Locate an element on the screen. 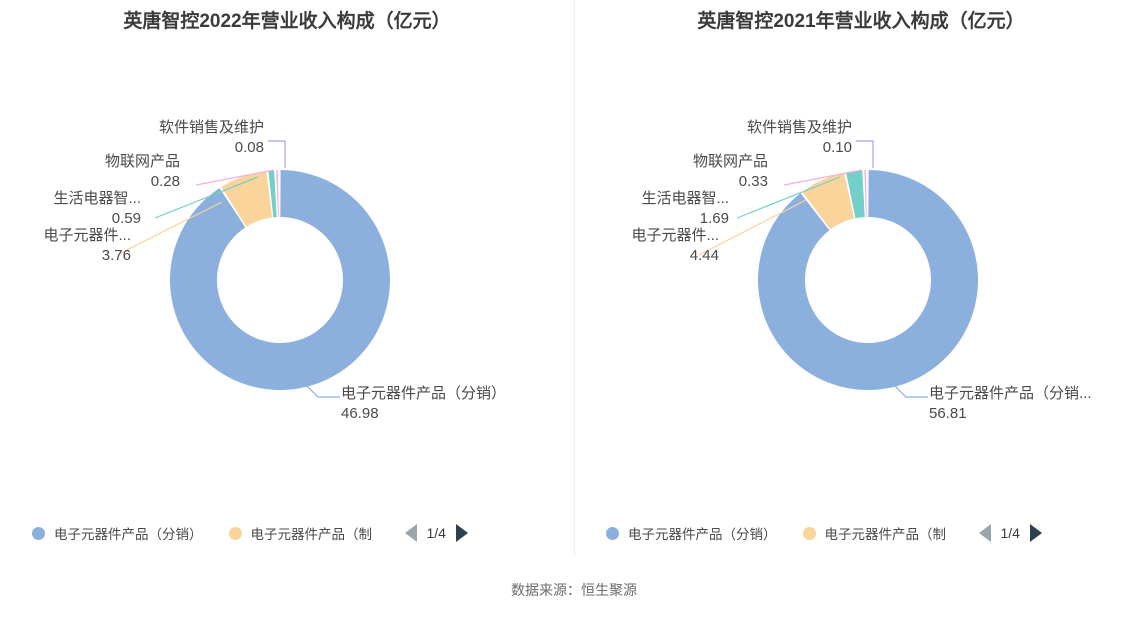  legend-pager-2021: 1/4 is located at coordinates (1010, 533).